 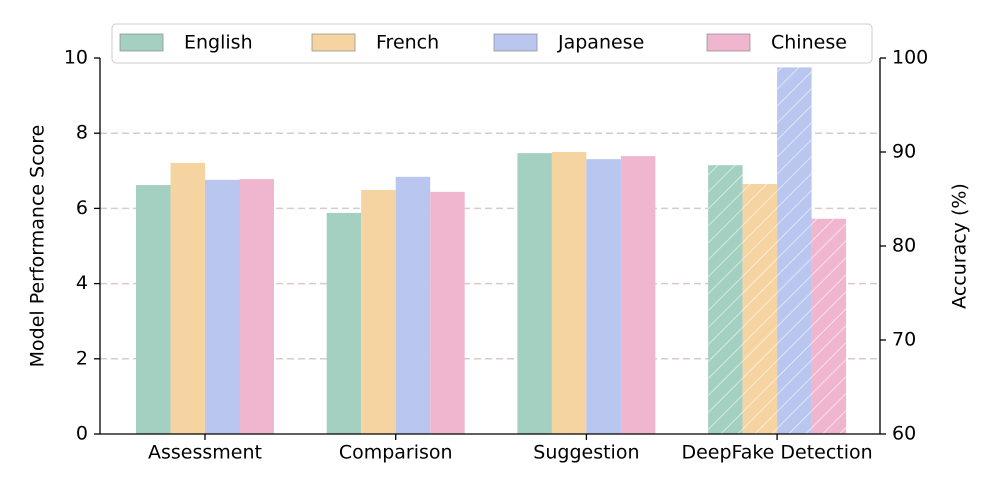 I want to click on y2-tick-label: 60, so click(x=904, y=434).